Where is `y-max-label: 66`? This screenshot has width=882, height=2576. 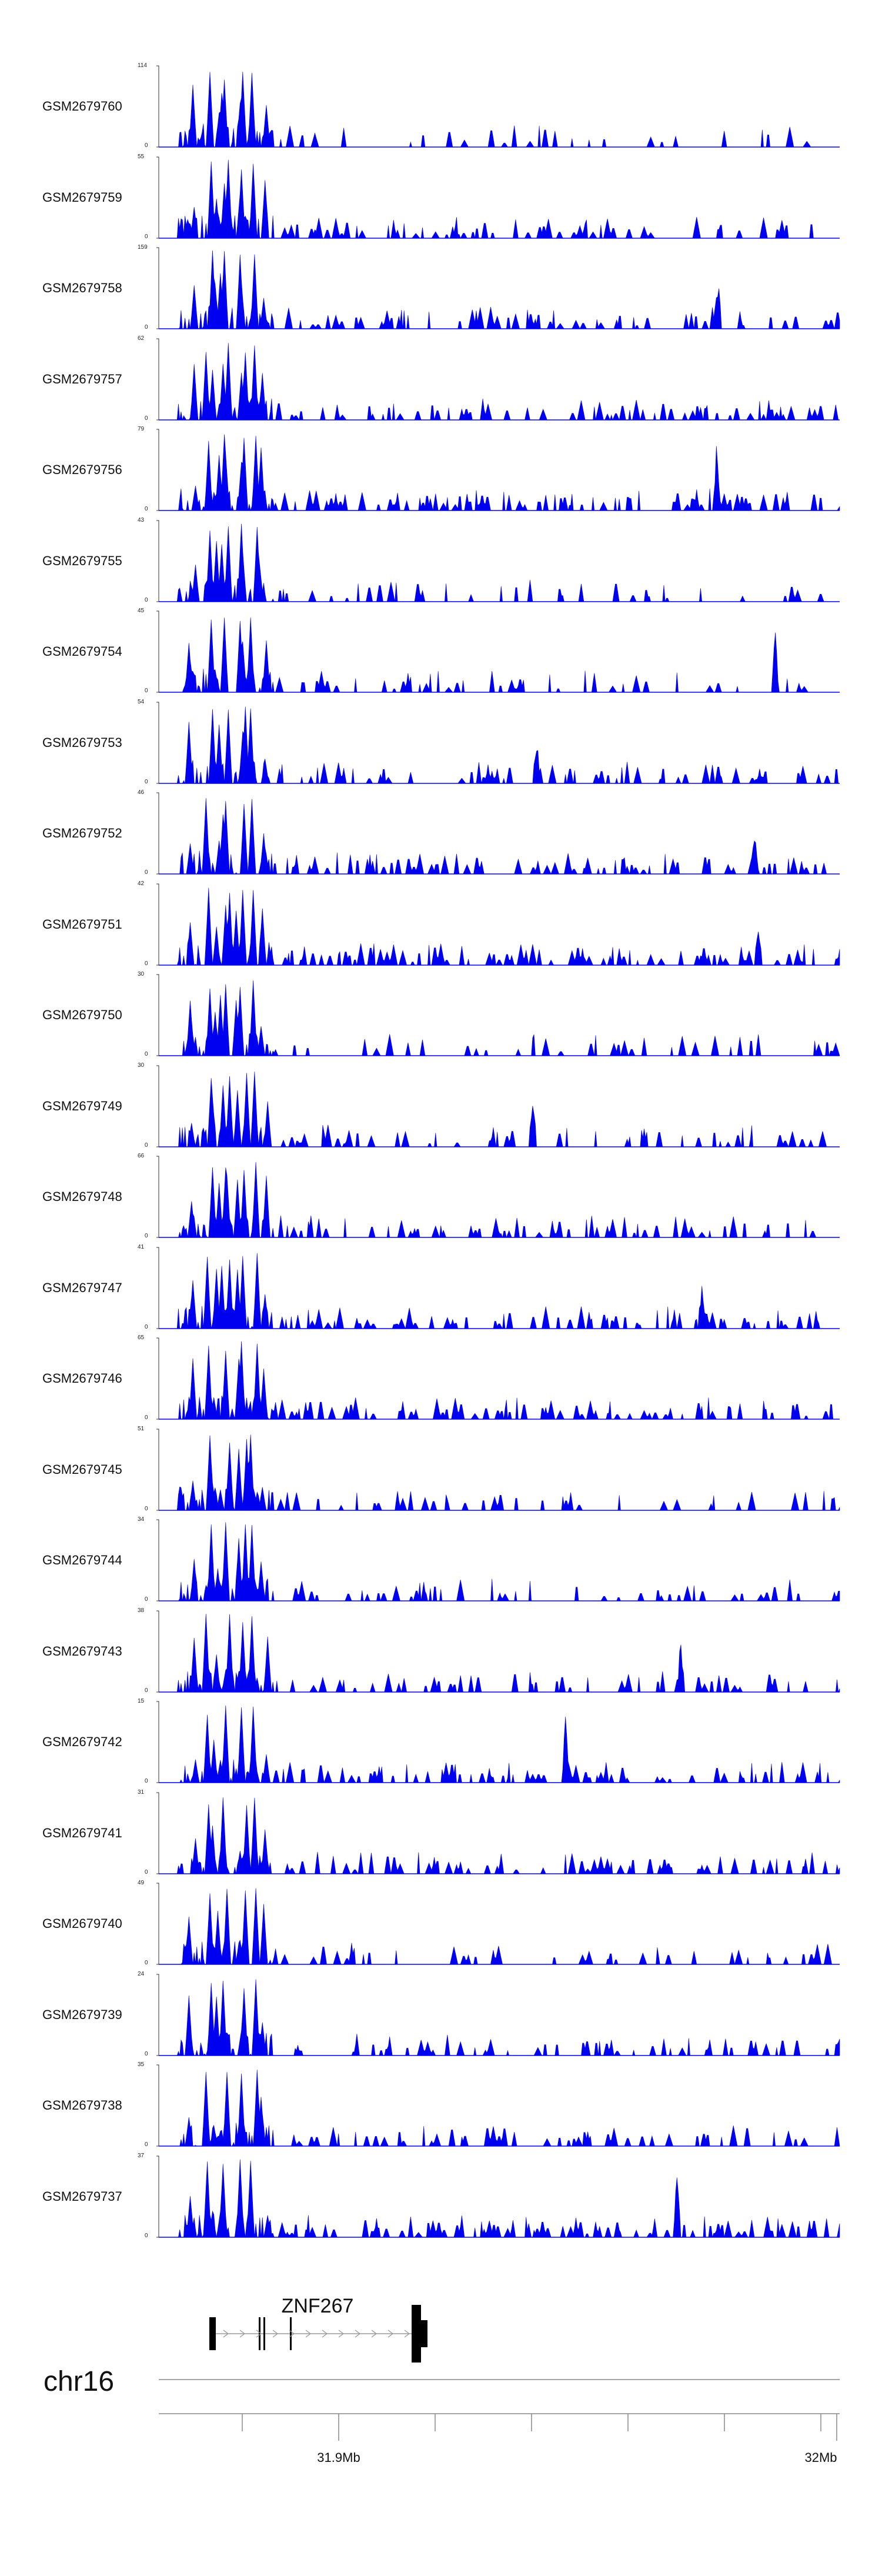
y-max-label: 66 is located at coordinates (141, 1156).